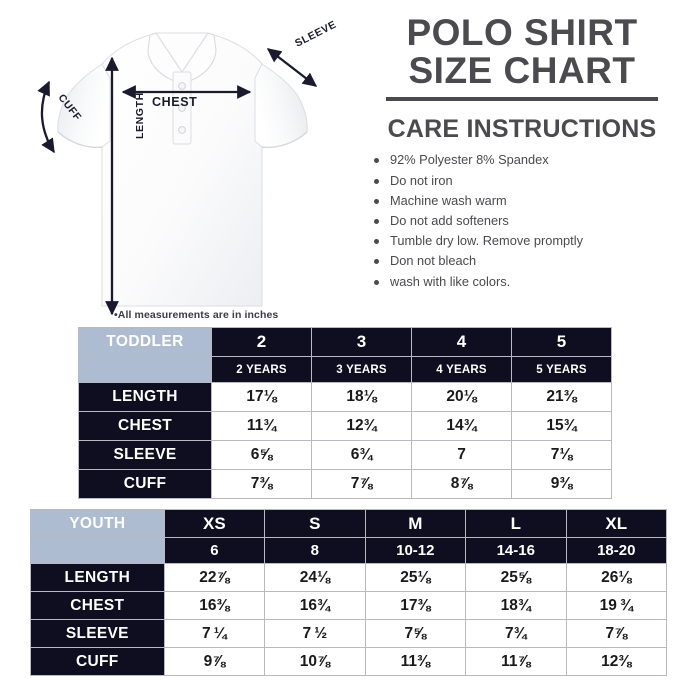  Describe the element at coordinates (616, 605) in the screenshot. I see `table-cell: 19 ¾` at that location.